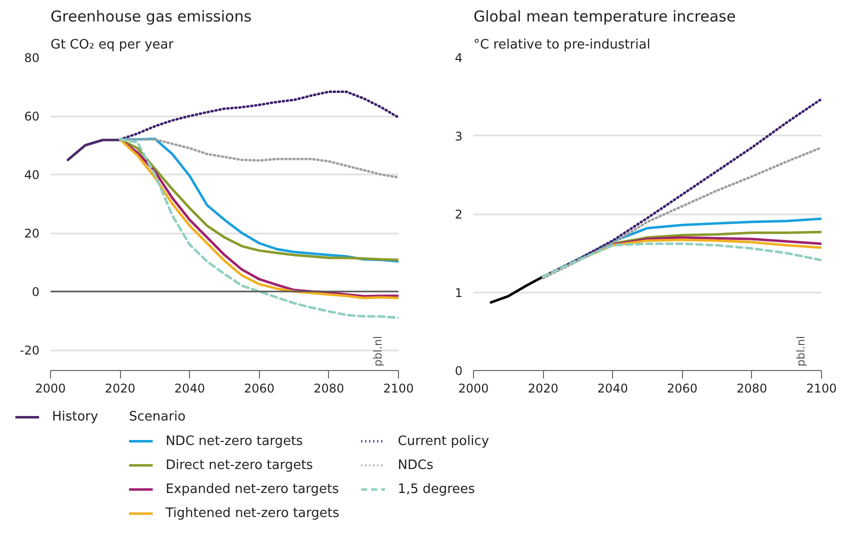  Describe the element at coordinates (75, 417) in the screenshot. I see `legend-label: History` at that location.